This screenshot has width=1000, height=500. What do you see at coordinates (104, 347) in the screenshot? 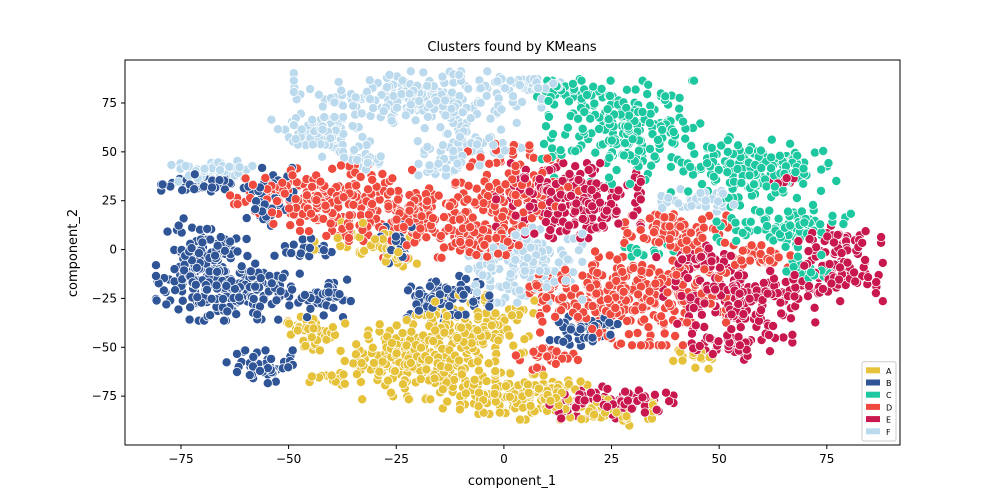
I see `y-tick-label: −50` at bounding box center [104, 347].